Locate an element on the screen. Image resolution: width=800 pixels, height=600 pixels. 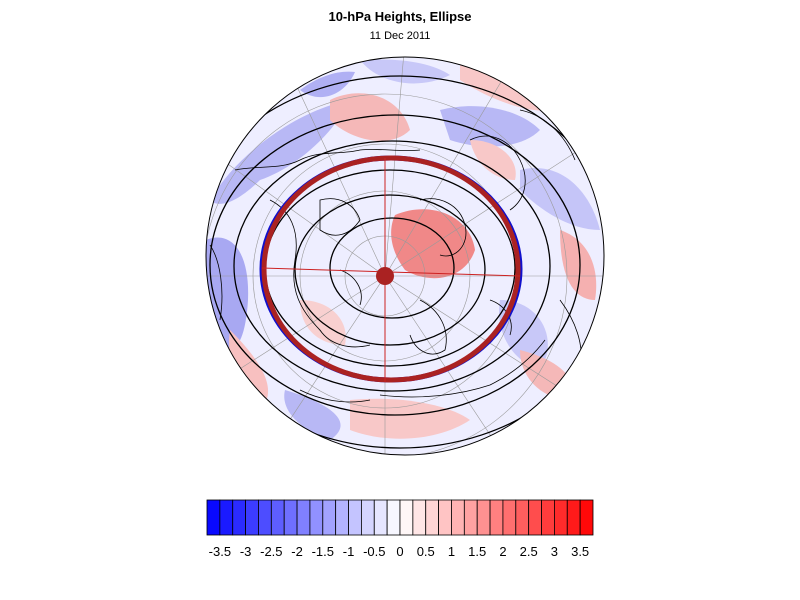
colorbar-labels: -3.5 -3 -2.5 -2 -1.5 -1 -0.5 0 0.5 1 1.5 2 2.5 3 3.5 is located at coordinates (399, 551).